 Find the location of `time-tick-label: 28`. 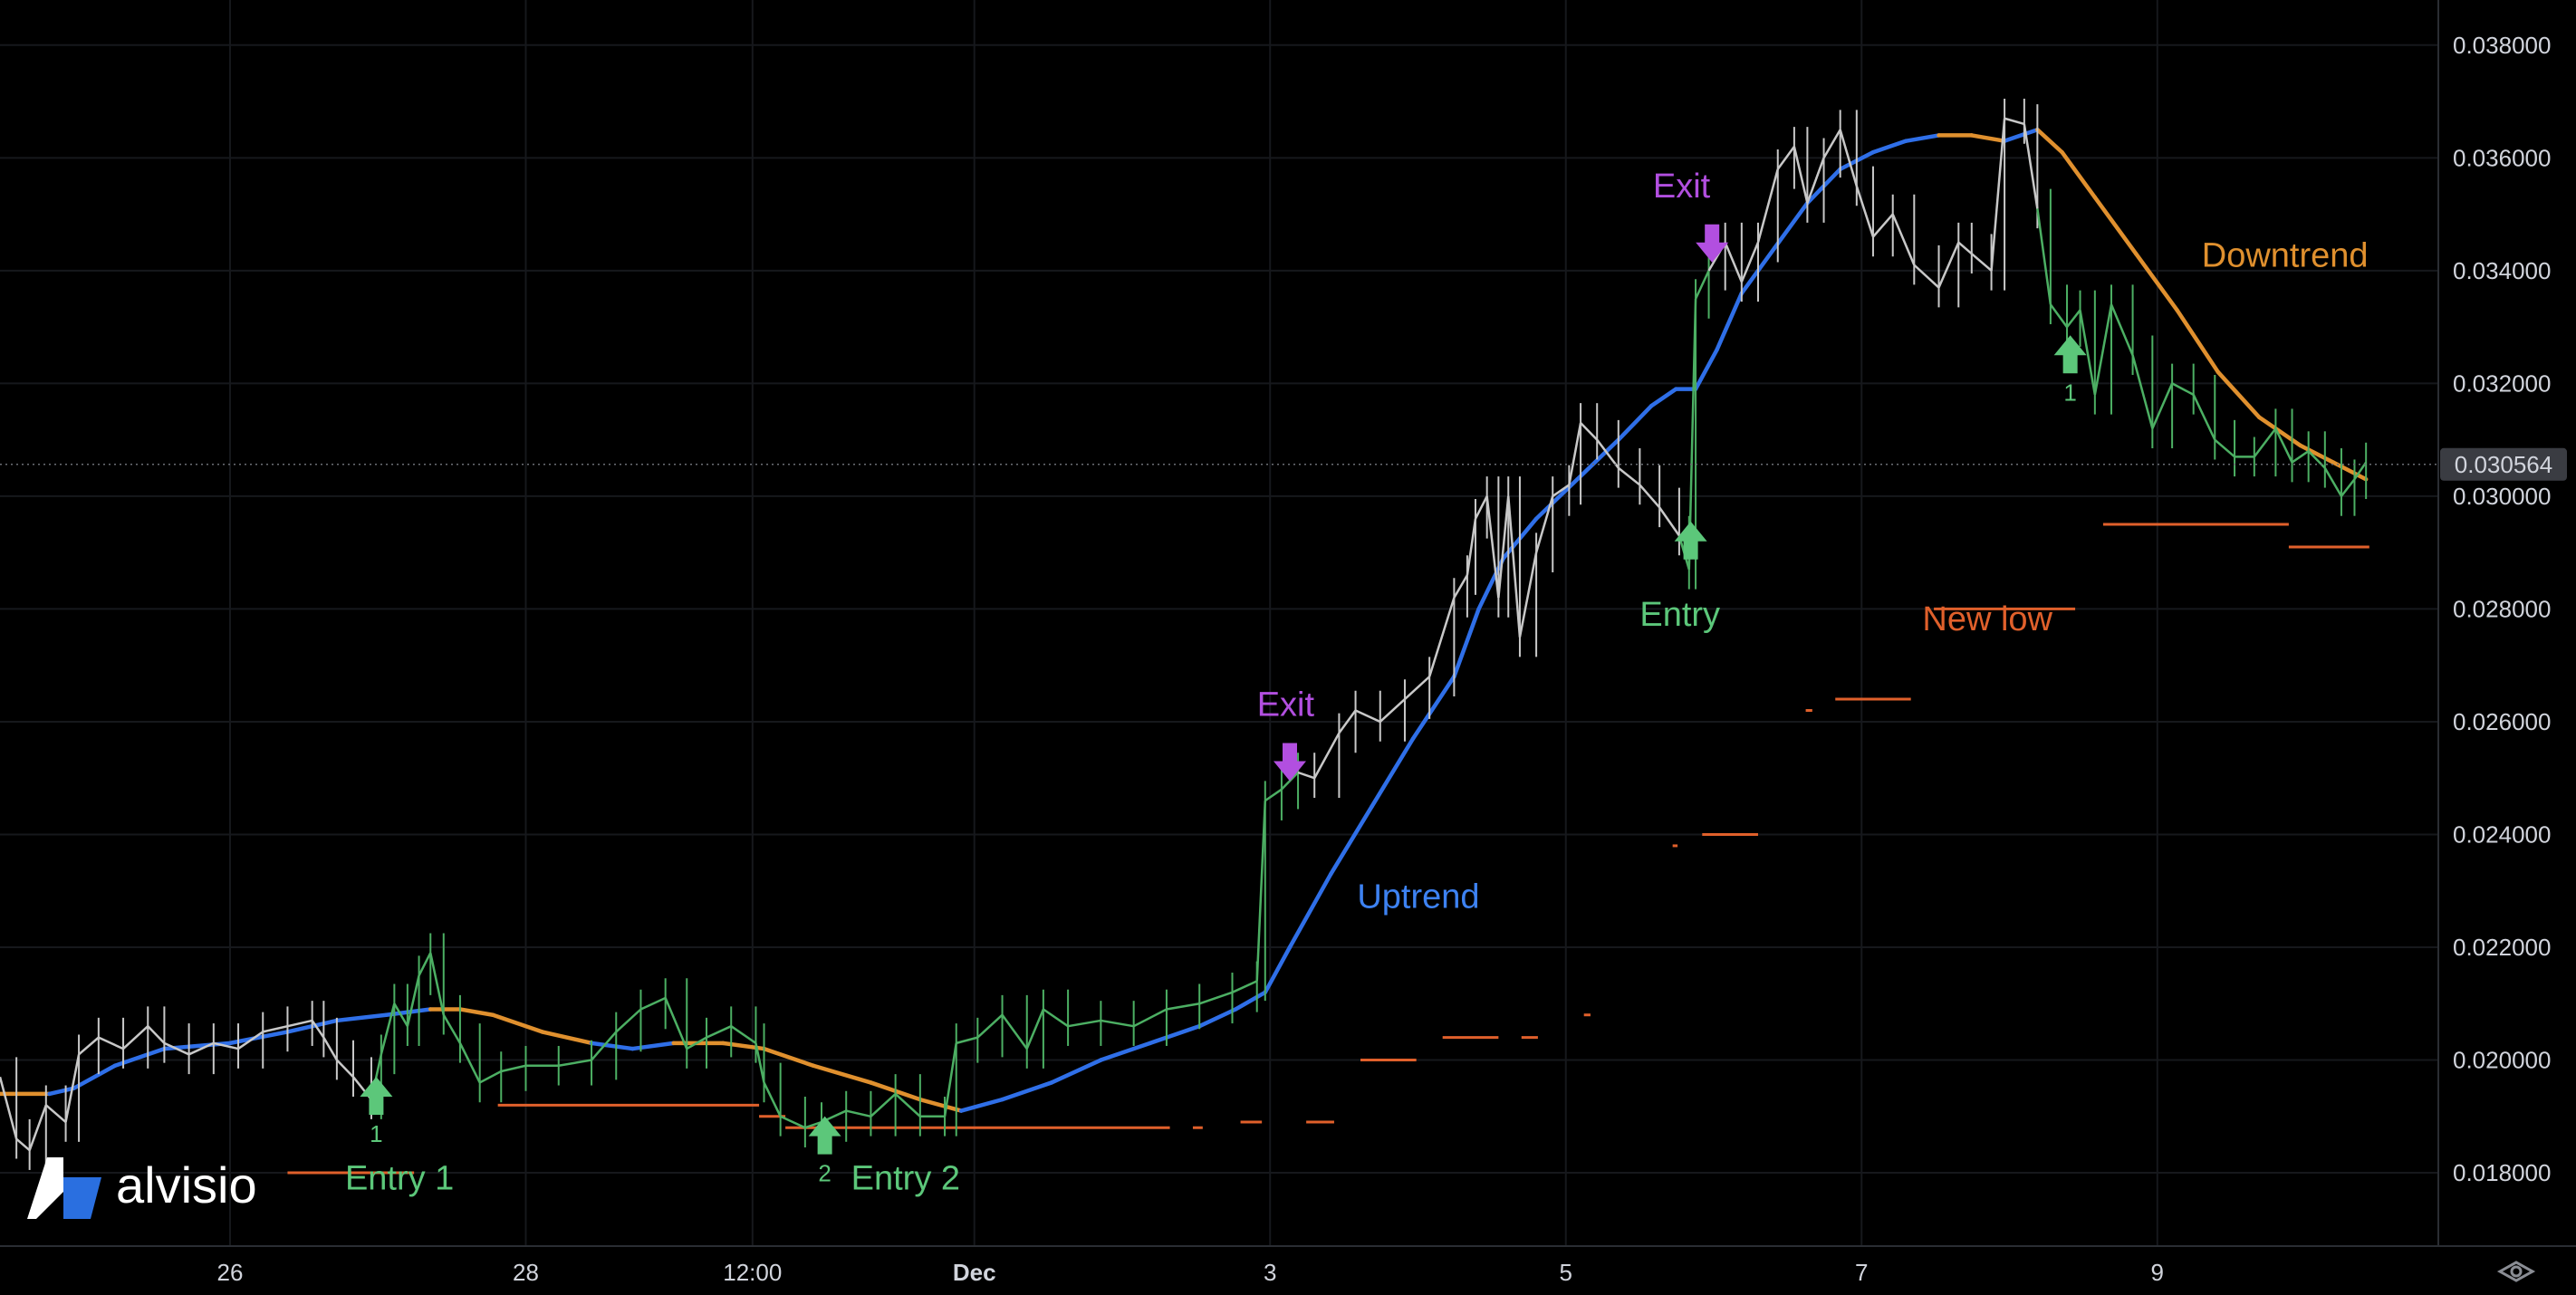

time-tick-label: 28 is located at coordinates (526, 1272).